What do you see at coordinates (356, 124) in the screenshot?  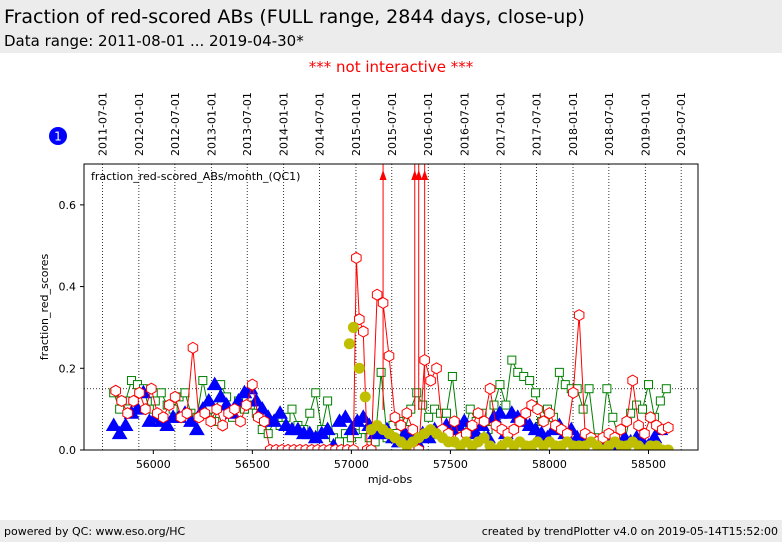 I see `date-tick-label: 2015-01-01` at bounding box center [356, 124].